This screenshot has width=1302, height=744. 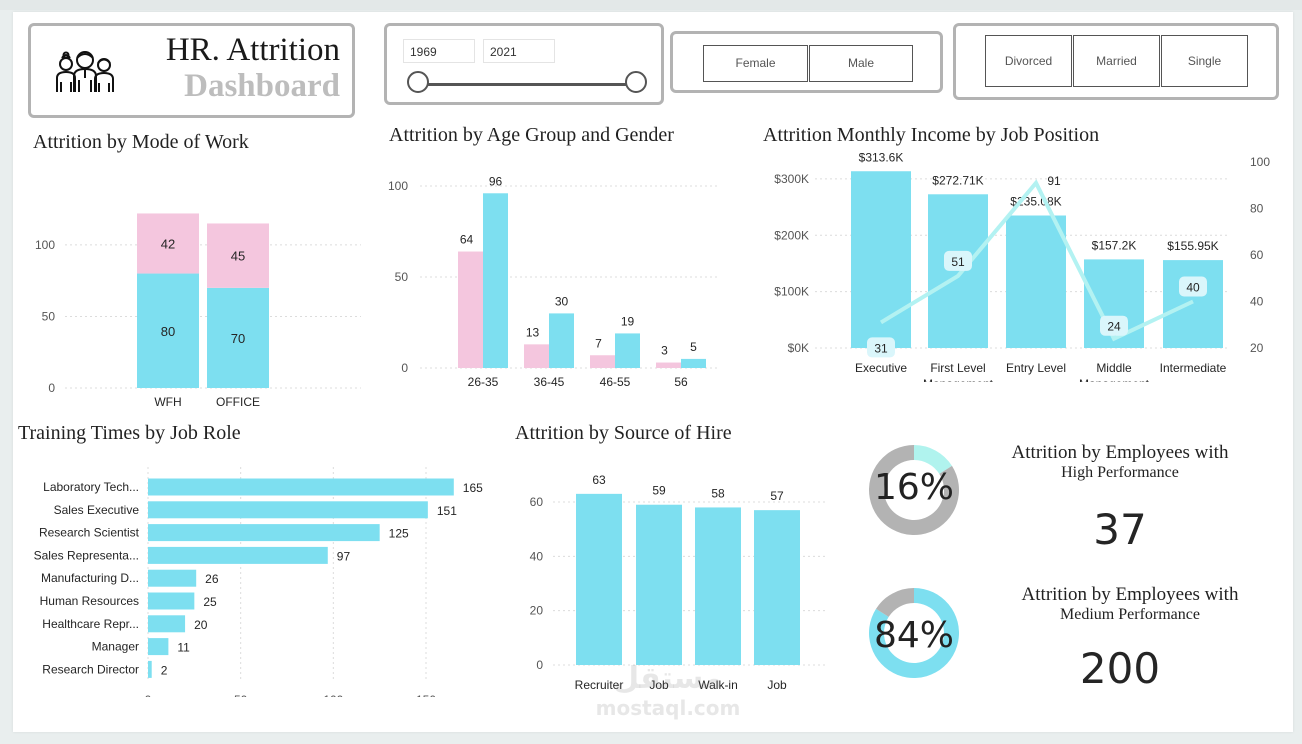 What do you see at coordinates (628, 321) in the screenshot?
I see `data-label: 19` at bounding box center [628, 321].